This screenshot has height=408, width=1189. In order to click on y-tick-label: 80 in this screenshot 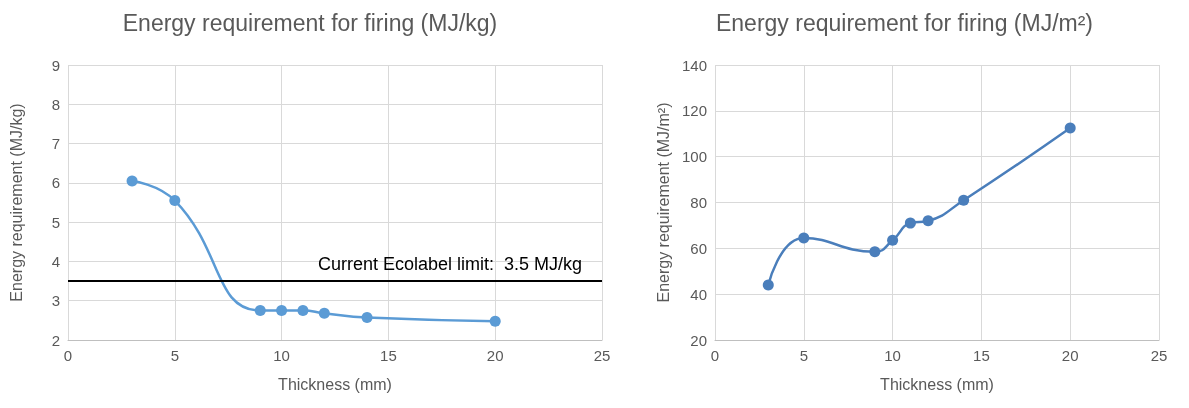, I will do `click(698, 202)`.